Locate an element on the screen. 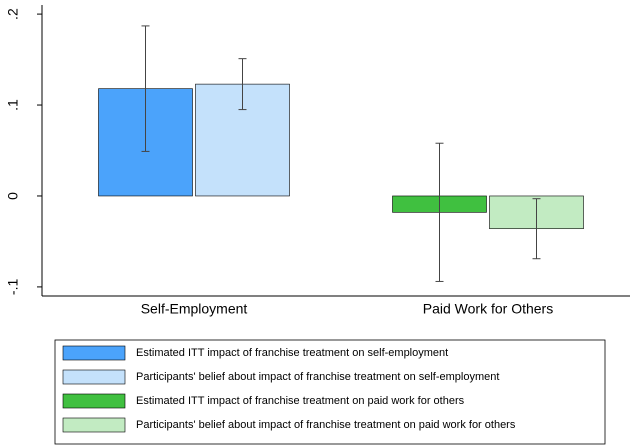  x-tick-label: Self-Employment is located at coordinates (194, 309).